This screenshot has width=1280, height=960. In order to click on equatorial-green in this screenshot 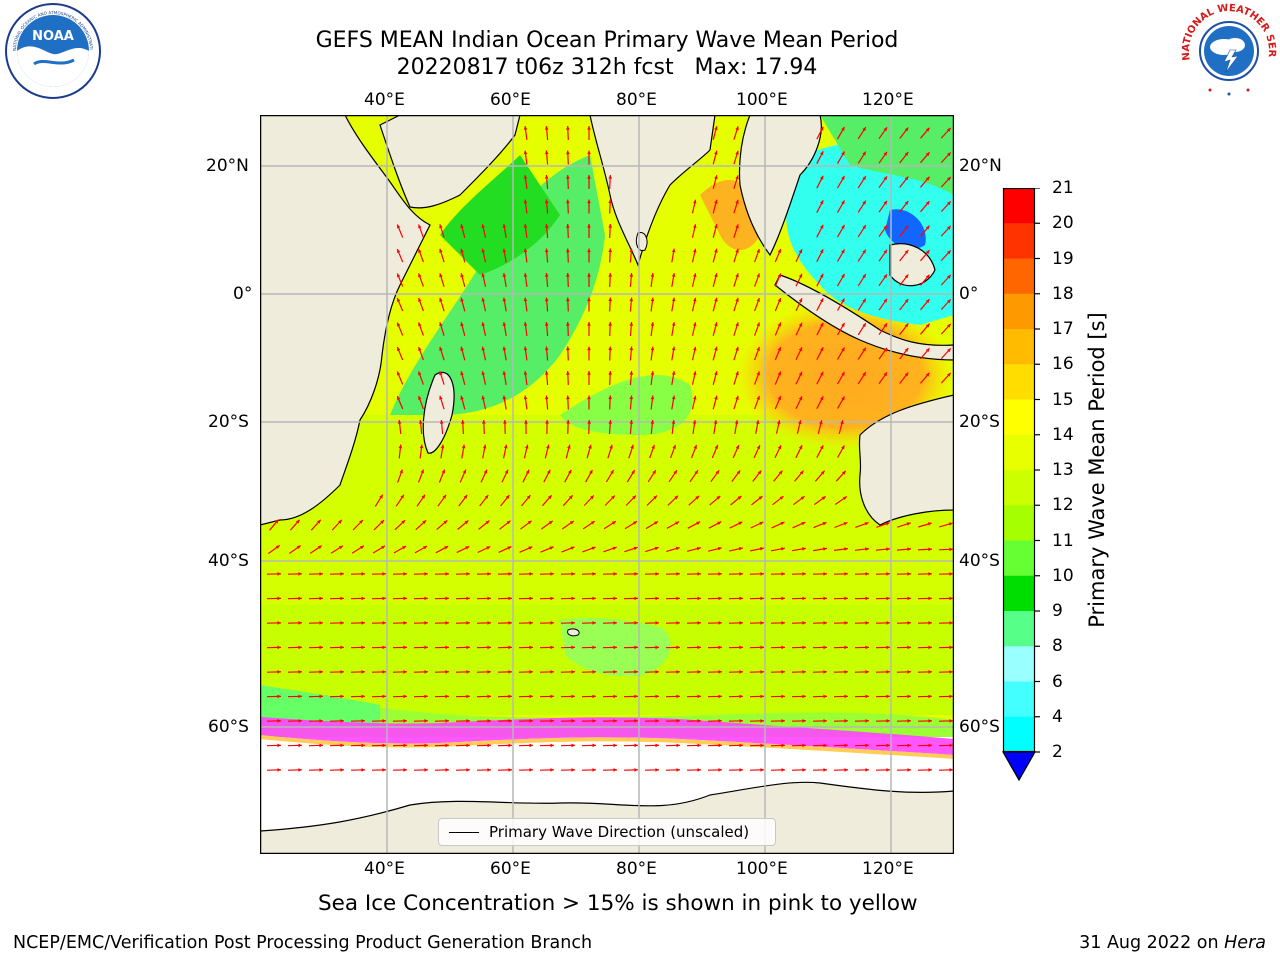, I will do `click(626, 405)`.